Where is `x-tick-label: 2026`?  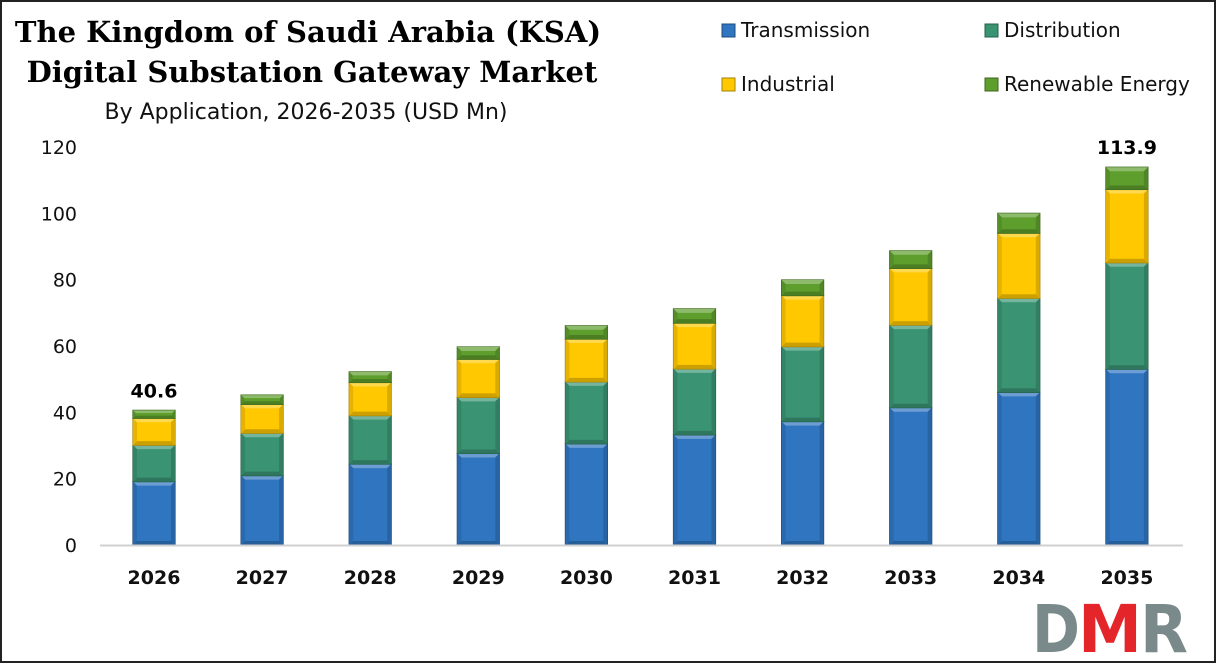
x-tick-label: 2026 is located at coordinates (154, 578).